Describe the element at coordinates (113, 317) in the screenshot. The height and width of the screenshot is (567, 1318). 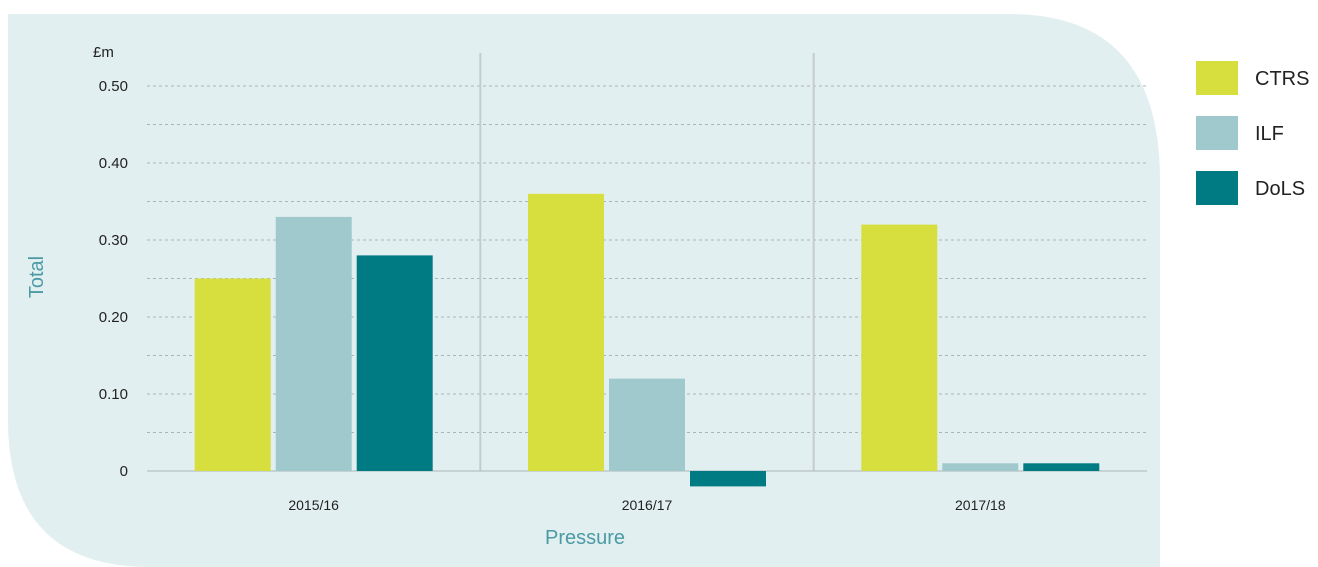
I see `y-tick-label: 0.20` at that location.